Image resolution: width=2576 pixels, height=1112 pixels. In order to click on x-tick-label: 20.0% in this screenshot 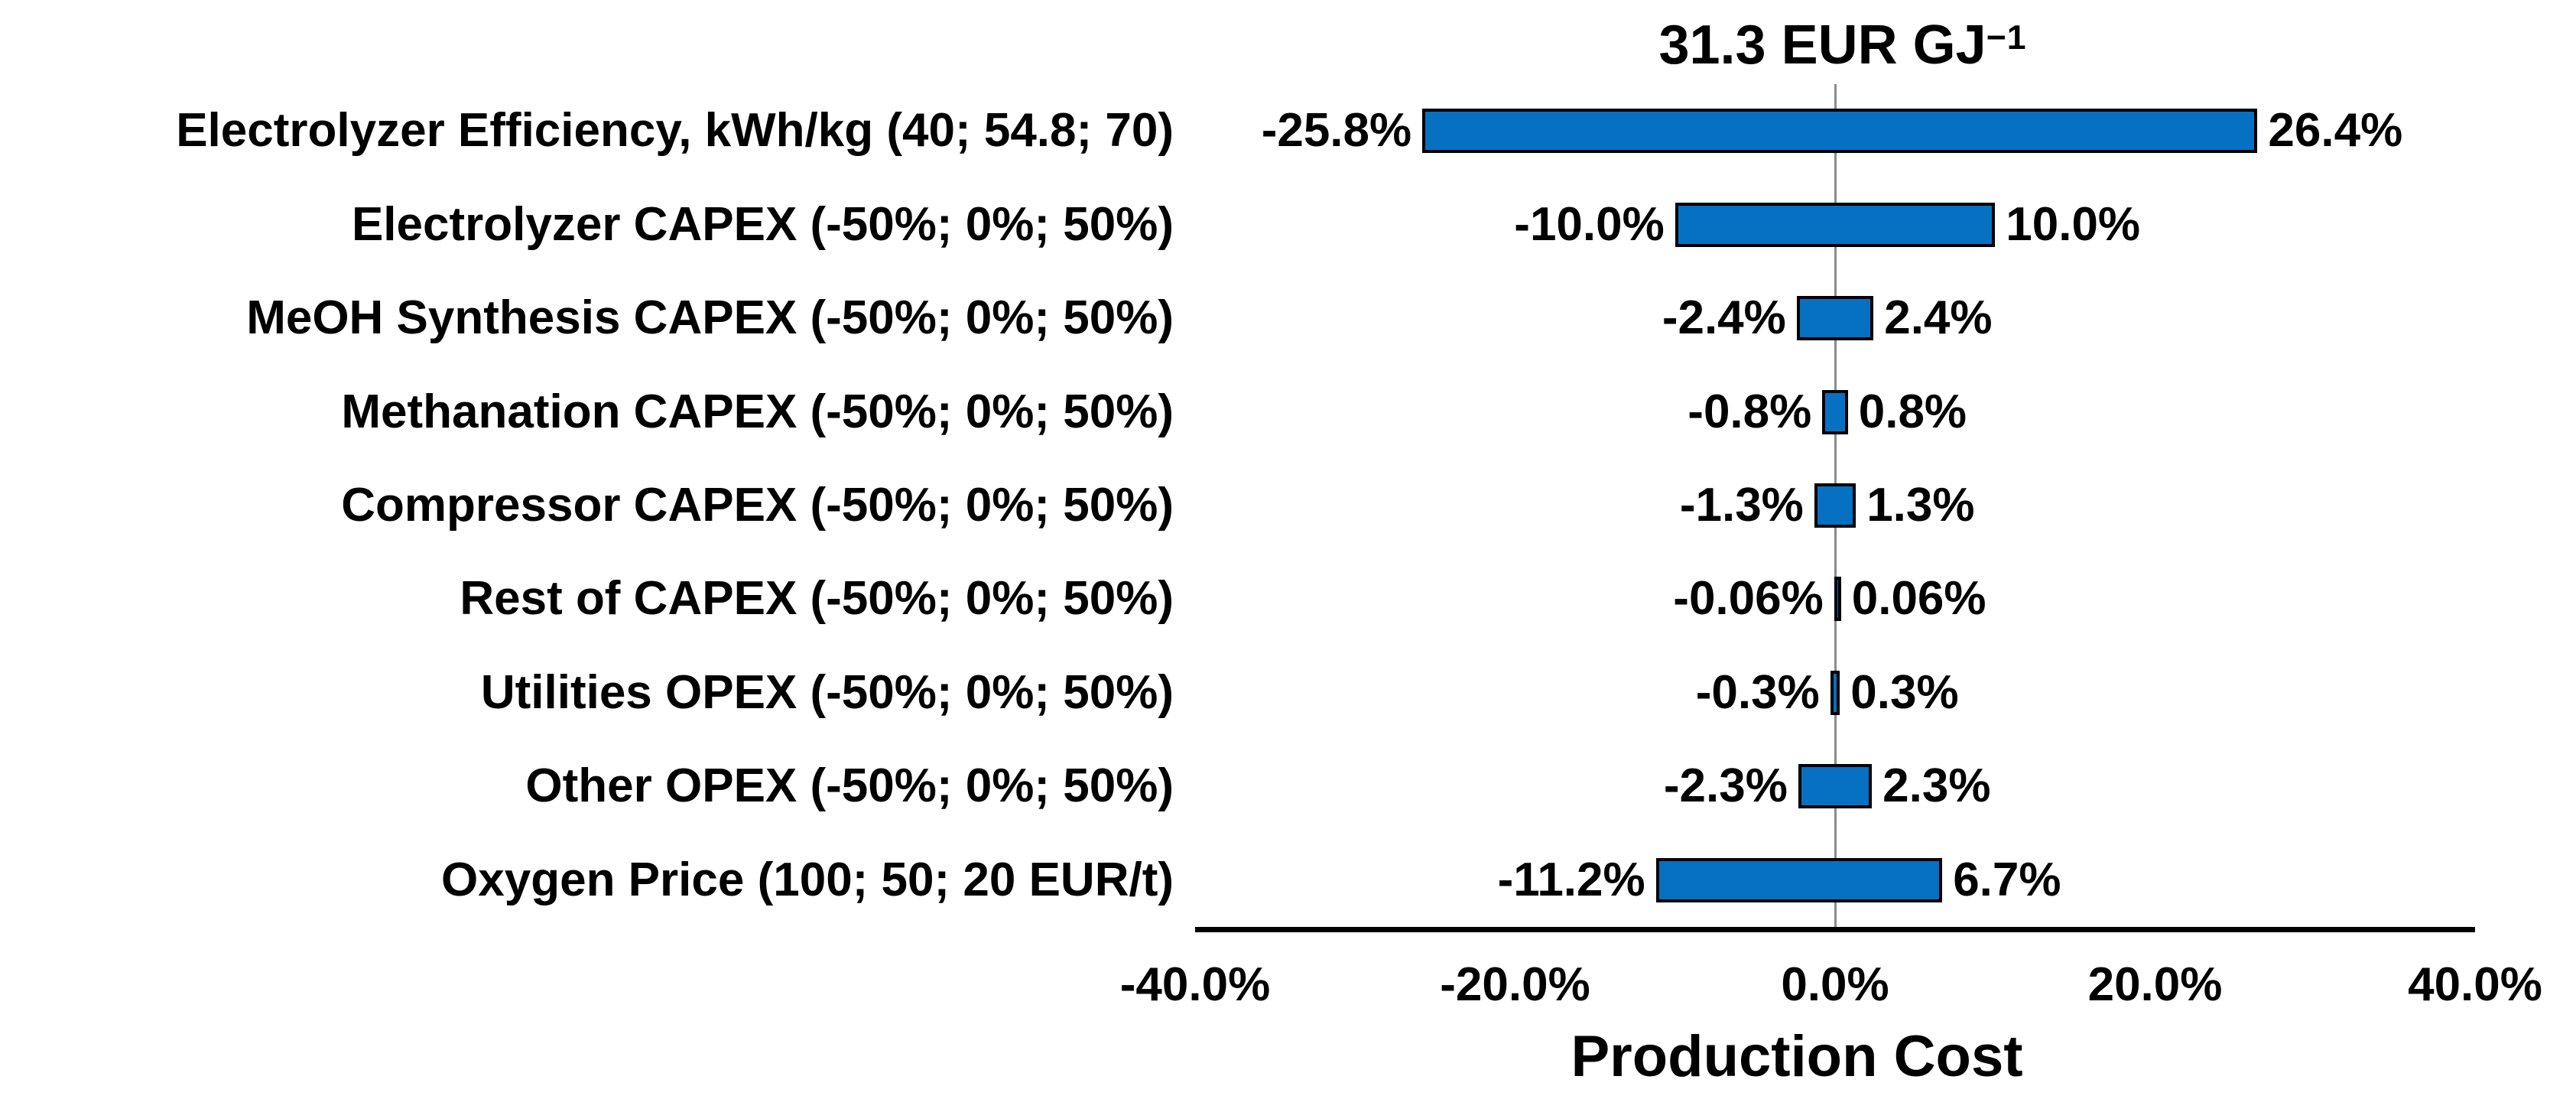, I will do `click(2155, 984)`.